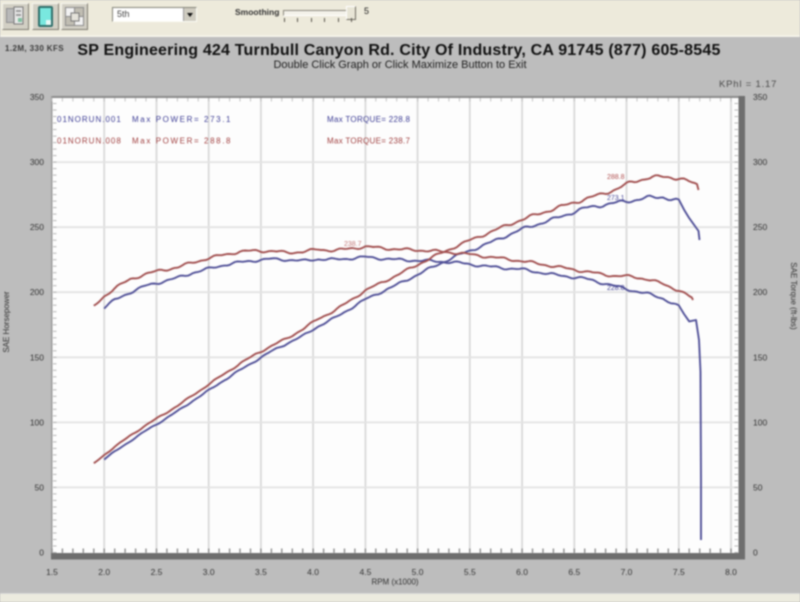  I want to click on svg-text: 7.0, so click(627, 572).